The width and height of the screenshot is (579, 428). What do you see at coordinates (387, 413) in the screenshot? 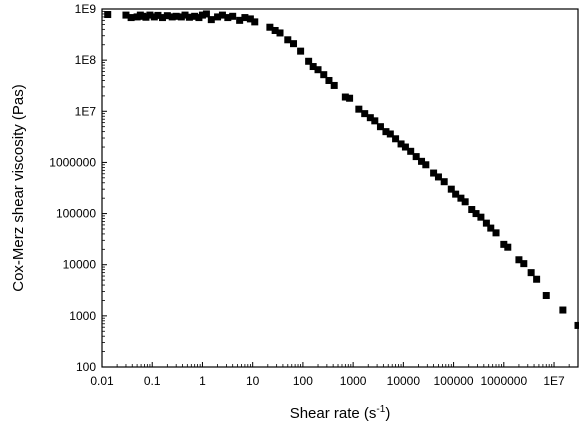
I see `x-axis-label-suffix: )` at bounding box center [387, 413].